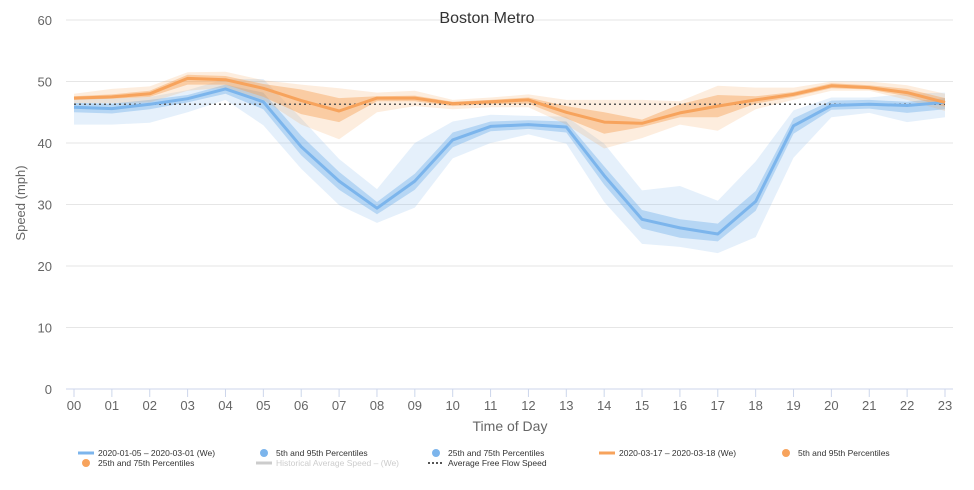 The image size is (974, 490). Describe the element at coordinates (491, 405) in the screenshot. I see `x-tick-label: 11` at that location.